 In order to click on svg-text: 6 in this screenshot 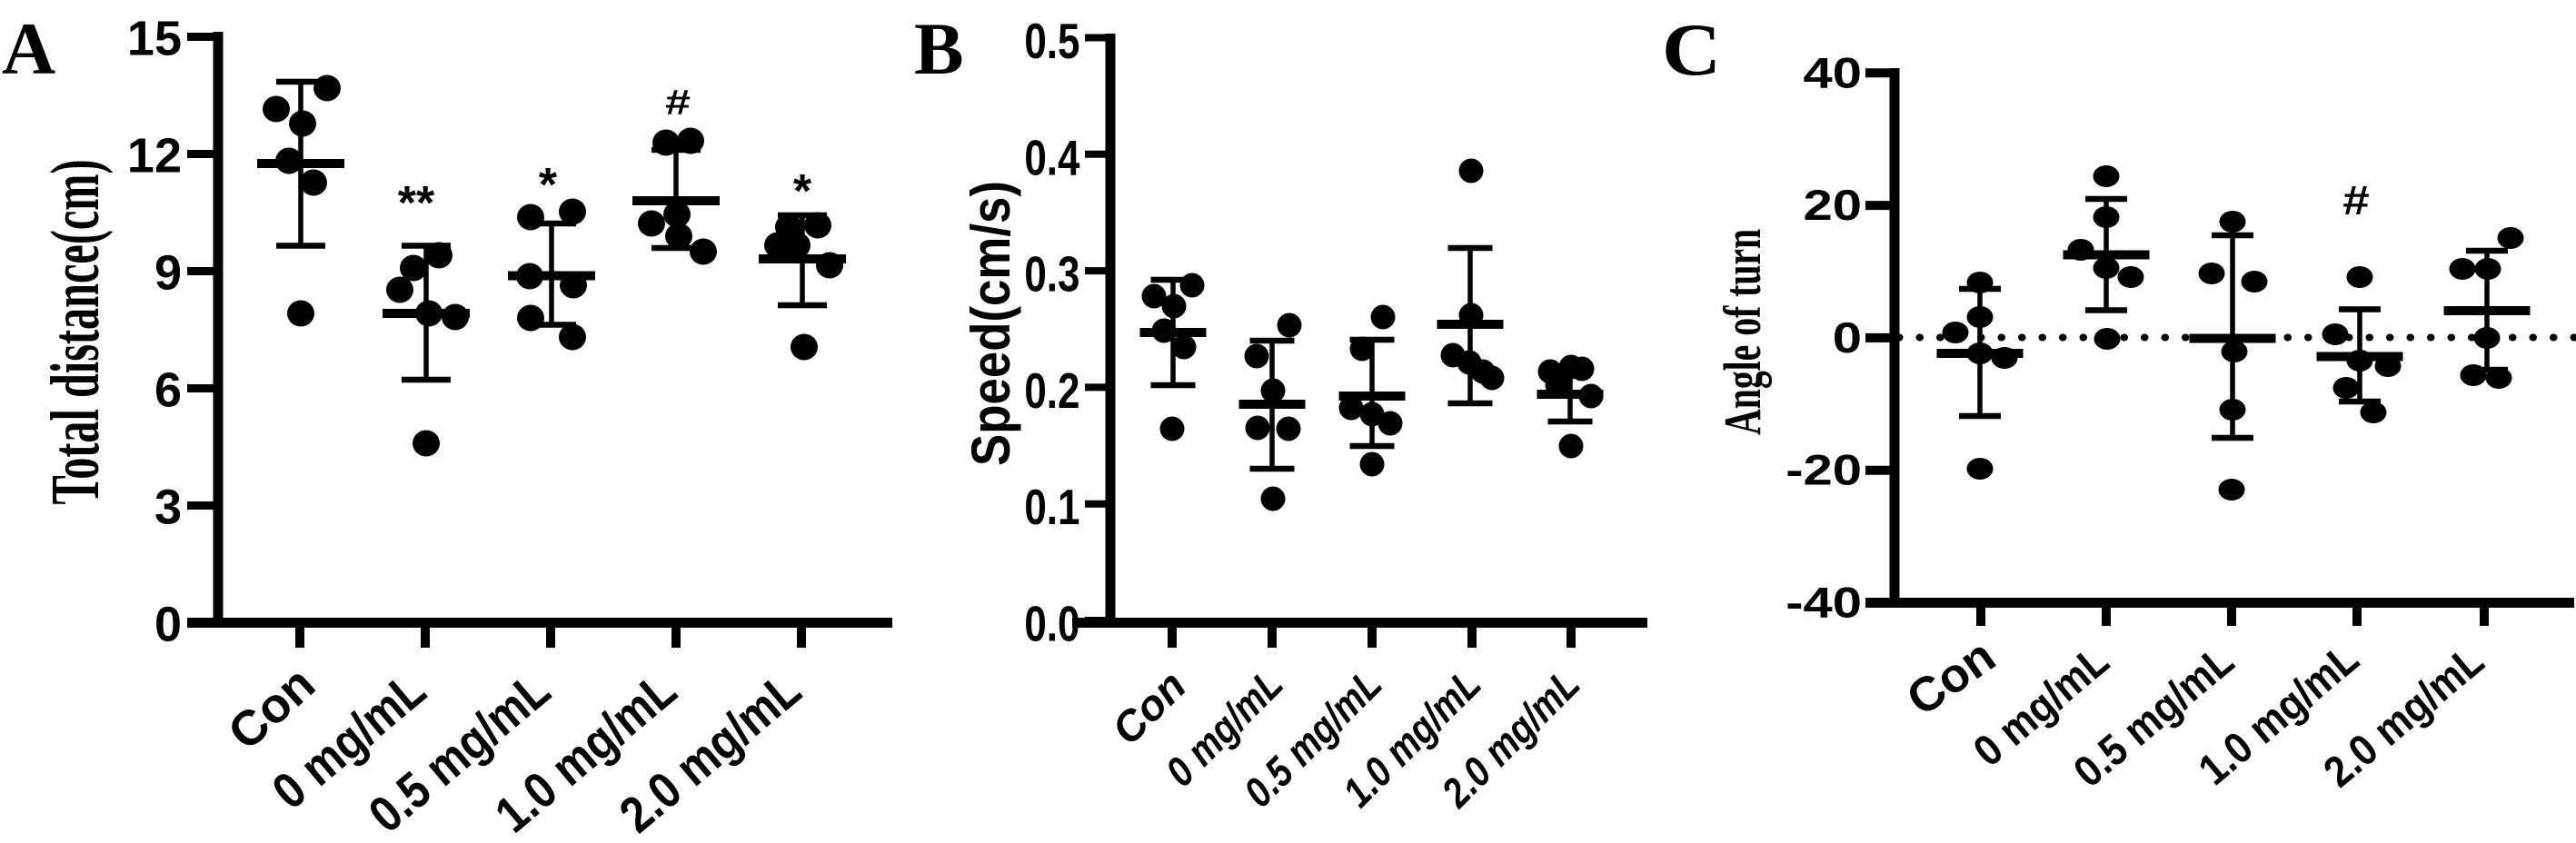, I will do `click(168, 390)`.